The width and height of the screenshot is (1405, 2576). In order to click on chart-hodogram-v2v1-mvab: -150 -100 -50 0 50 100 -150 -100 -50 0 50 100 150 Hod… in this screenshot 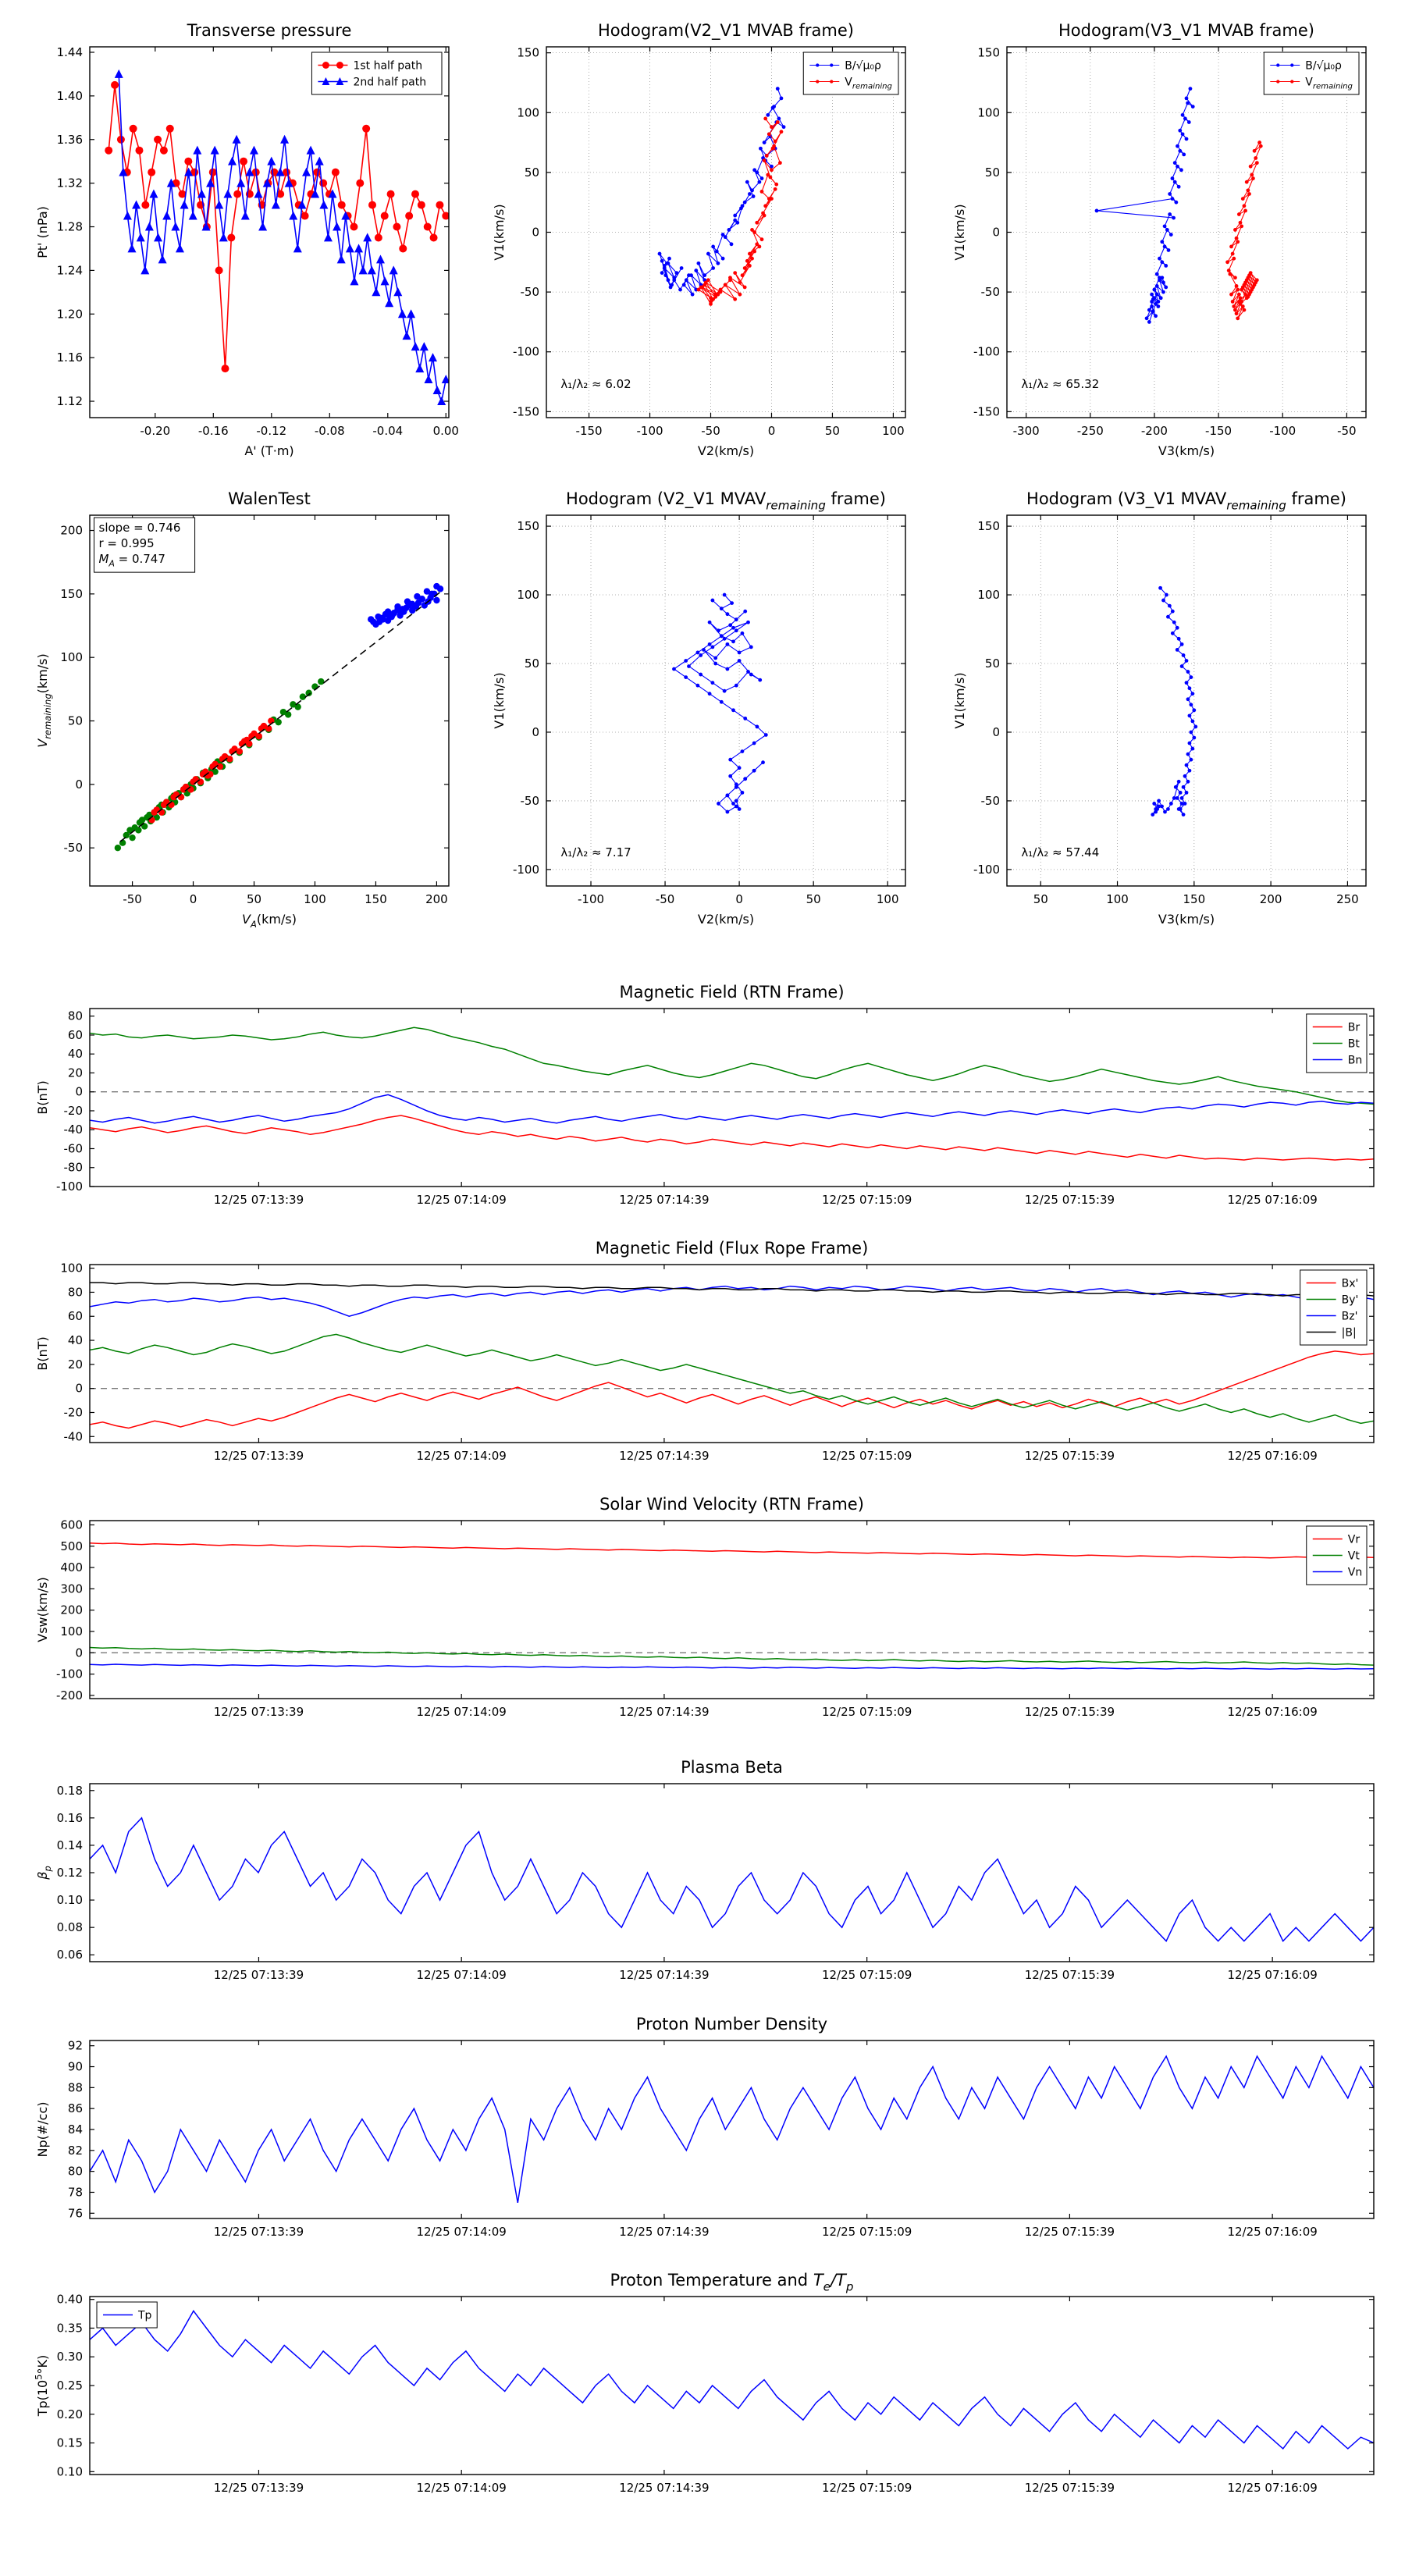, I will do `click(701, 238)`.